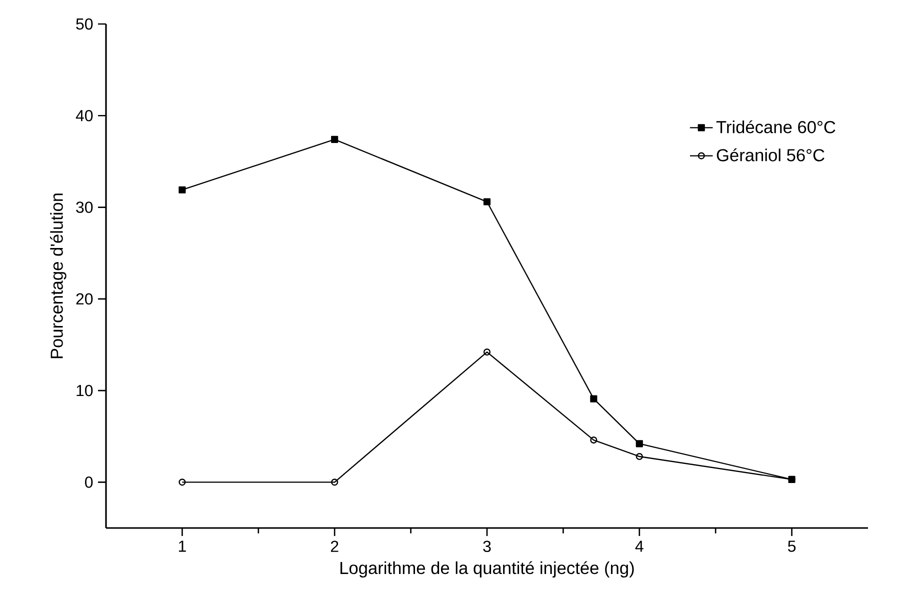  I want to click on y-axis-title: Pourcentage d'élution, so click(58, 276).